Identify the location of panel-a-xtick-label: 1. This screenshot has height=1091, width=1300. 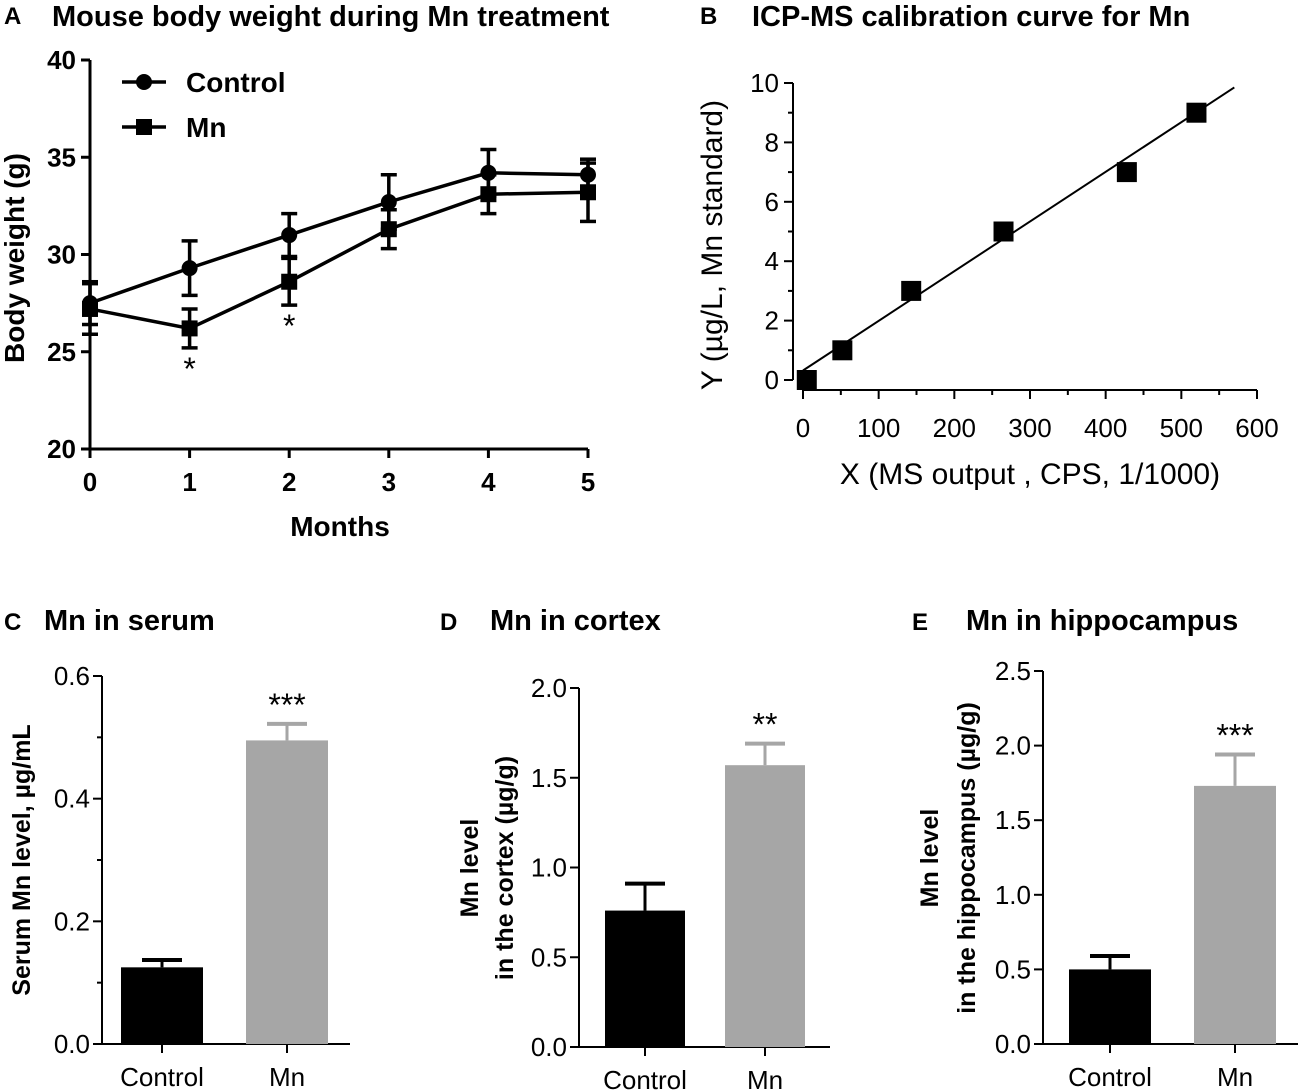
(189, 482).